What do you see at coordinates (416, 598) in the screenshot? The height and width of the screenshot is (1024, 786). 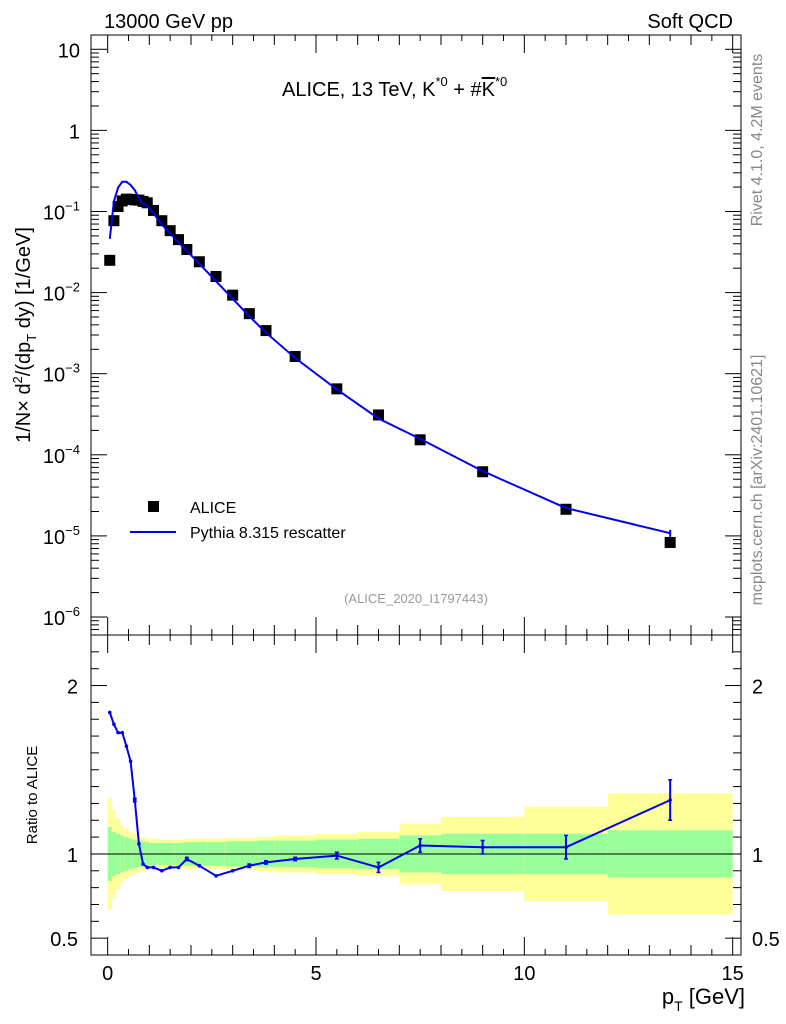 I see `analysis-watermark: (ALICE_2020_I1797443)` at bounding box center [416, 598].